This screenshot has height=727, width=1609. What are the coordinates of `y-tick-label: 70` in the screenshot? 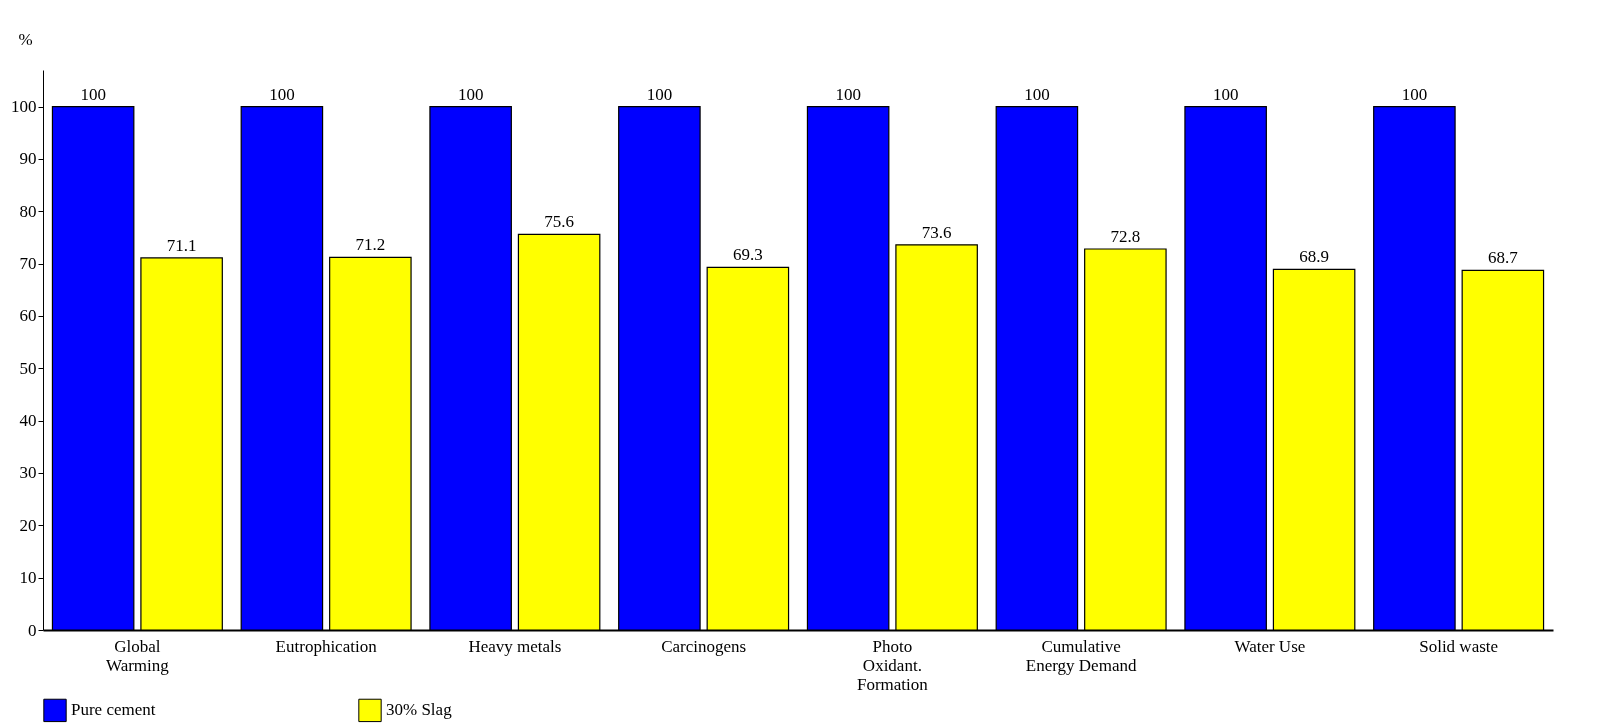 It's located at (28, 264).